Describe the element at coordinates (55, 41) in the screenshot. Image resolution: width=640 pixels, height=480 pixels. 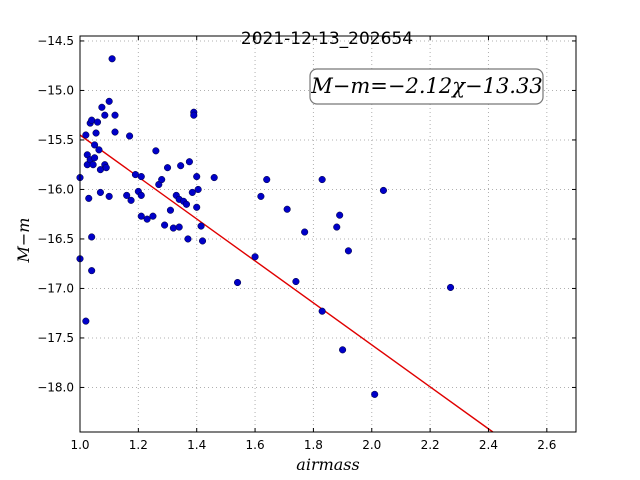
I see `y-tick-label: −14.5` at that location.